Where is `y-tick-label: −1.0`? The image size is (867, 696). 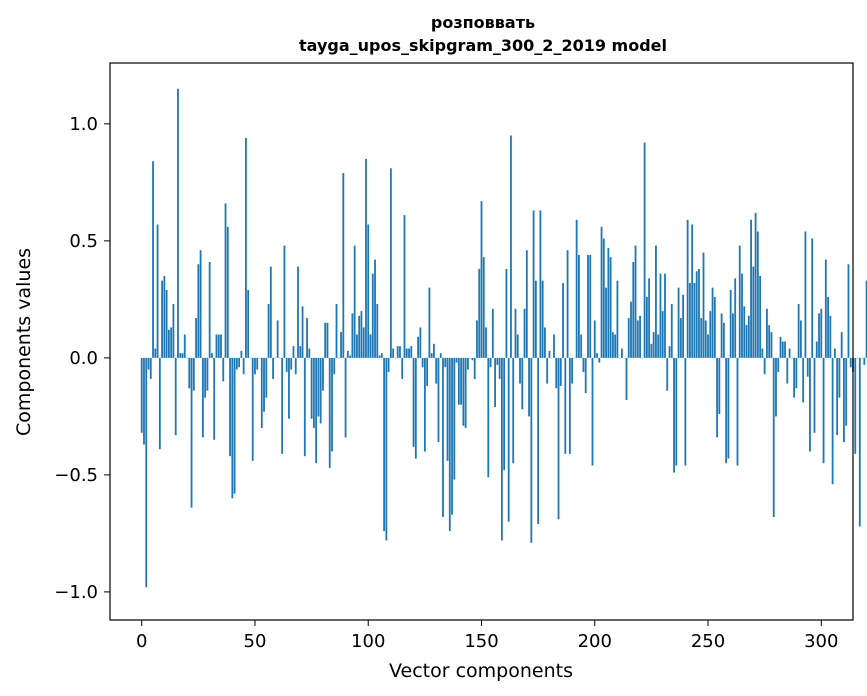
y-tick-label: −1.0 is located at coordinates (76, 592).